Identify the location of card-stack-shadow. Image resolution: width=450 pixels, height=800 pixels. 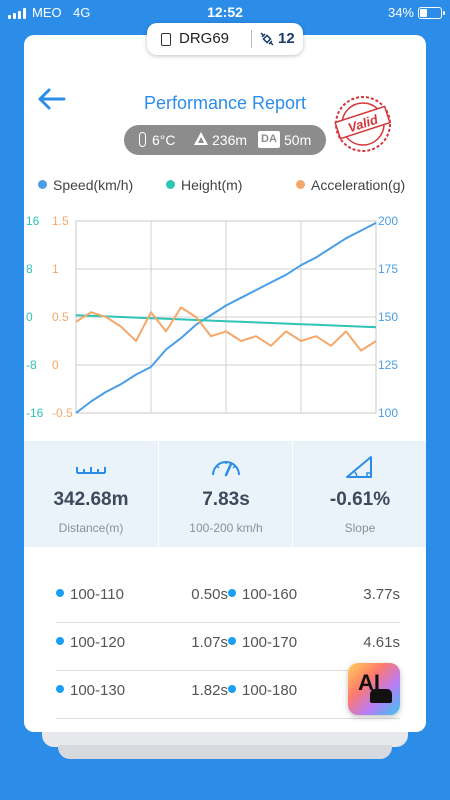
(225, 752).